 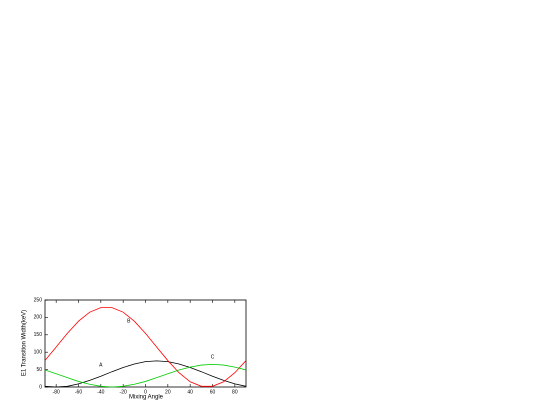 I want to click on y-tick-label: 250, so click(x=38, y=300).